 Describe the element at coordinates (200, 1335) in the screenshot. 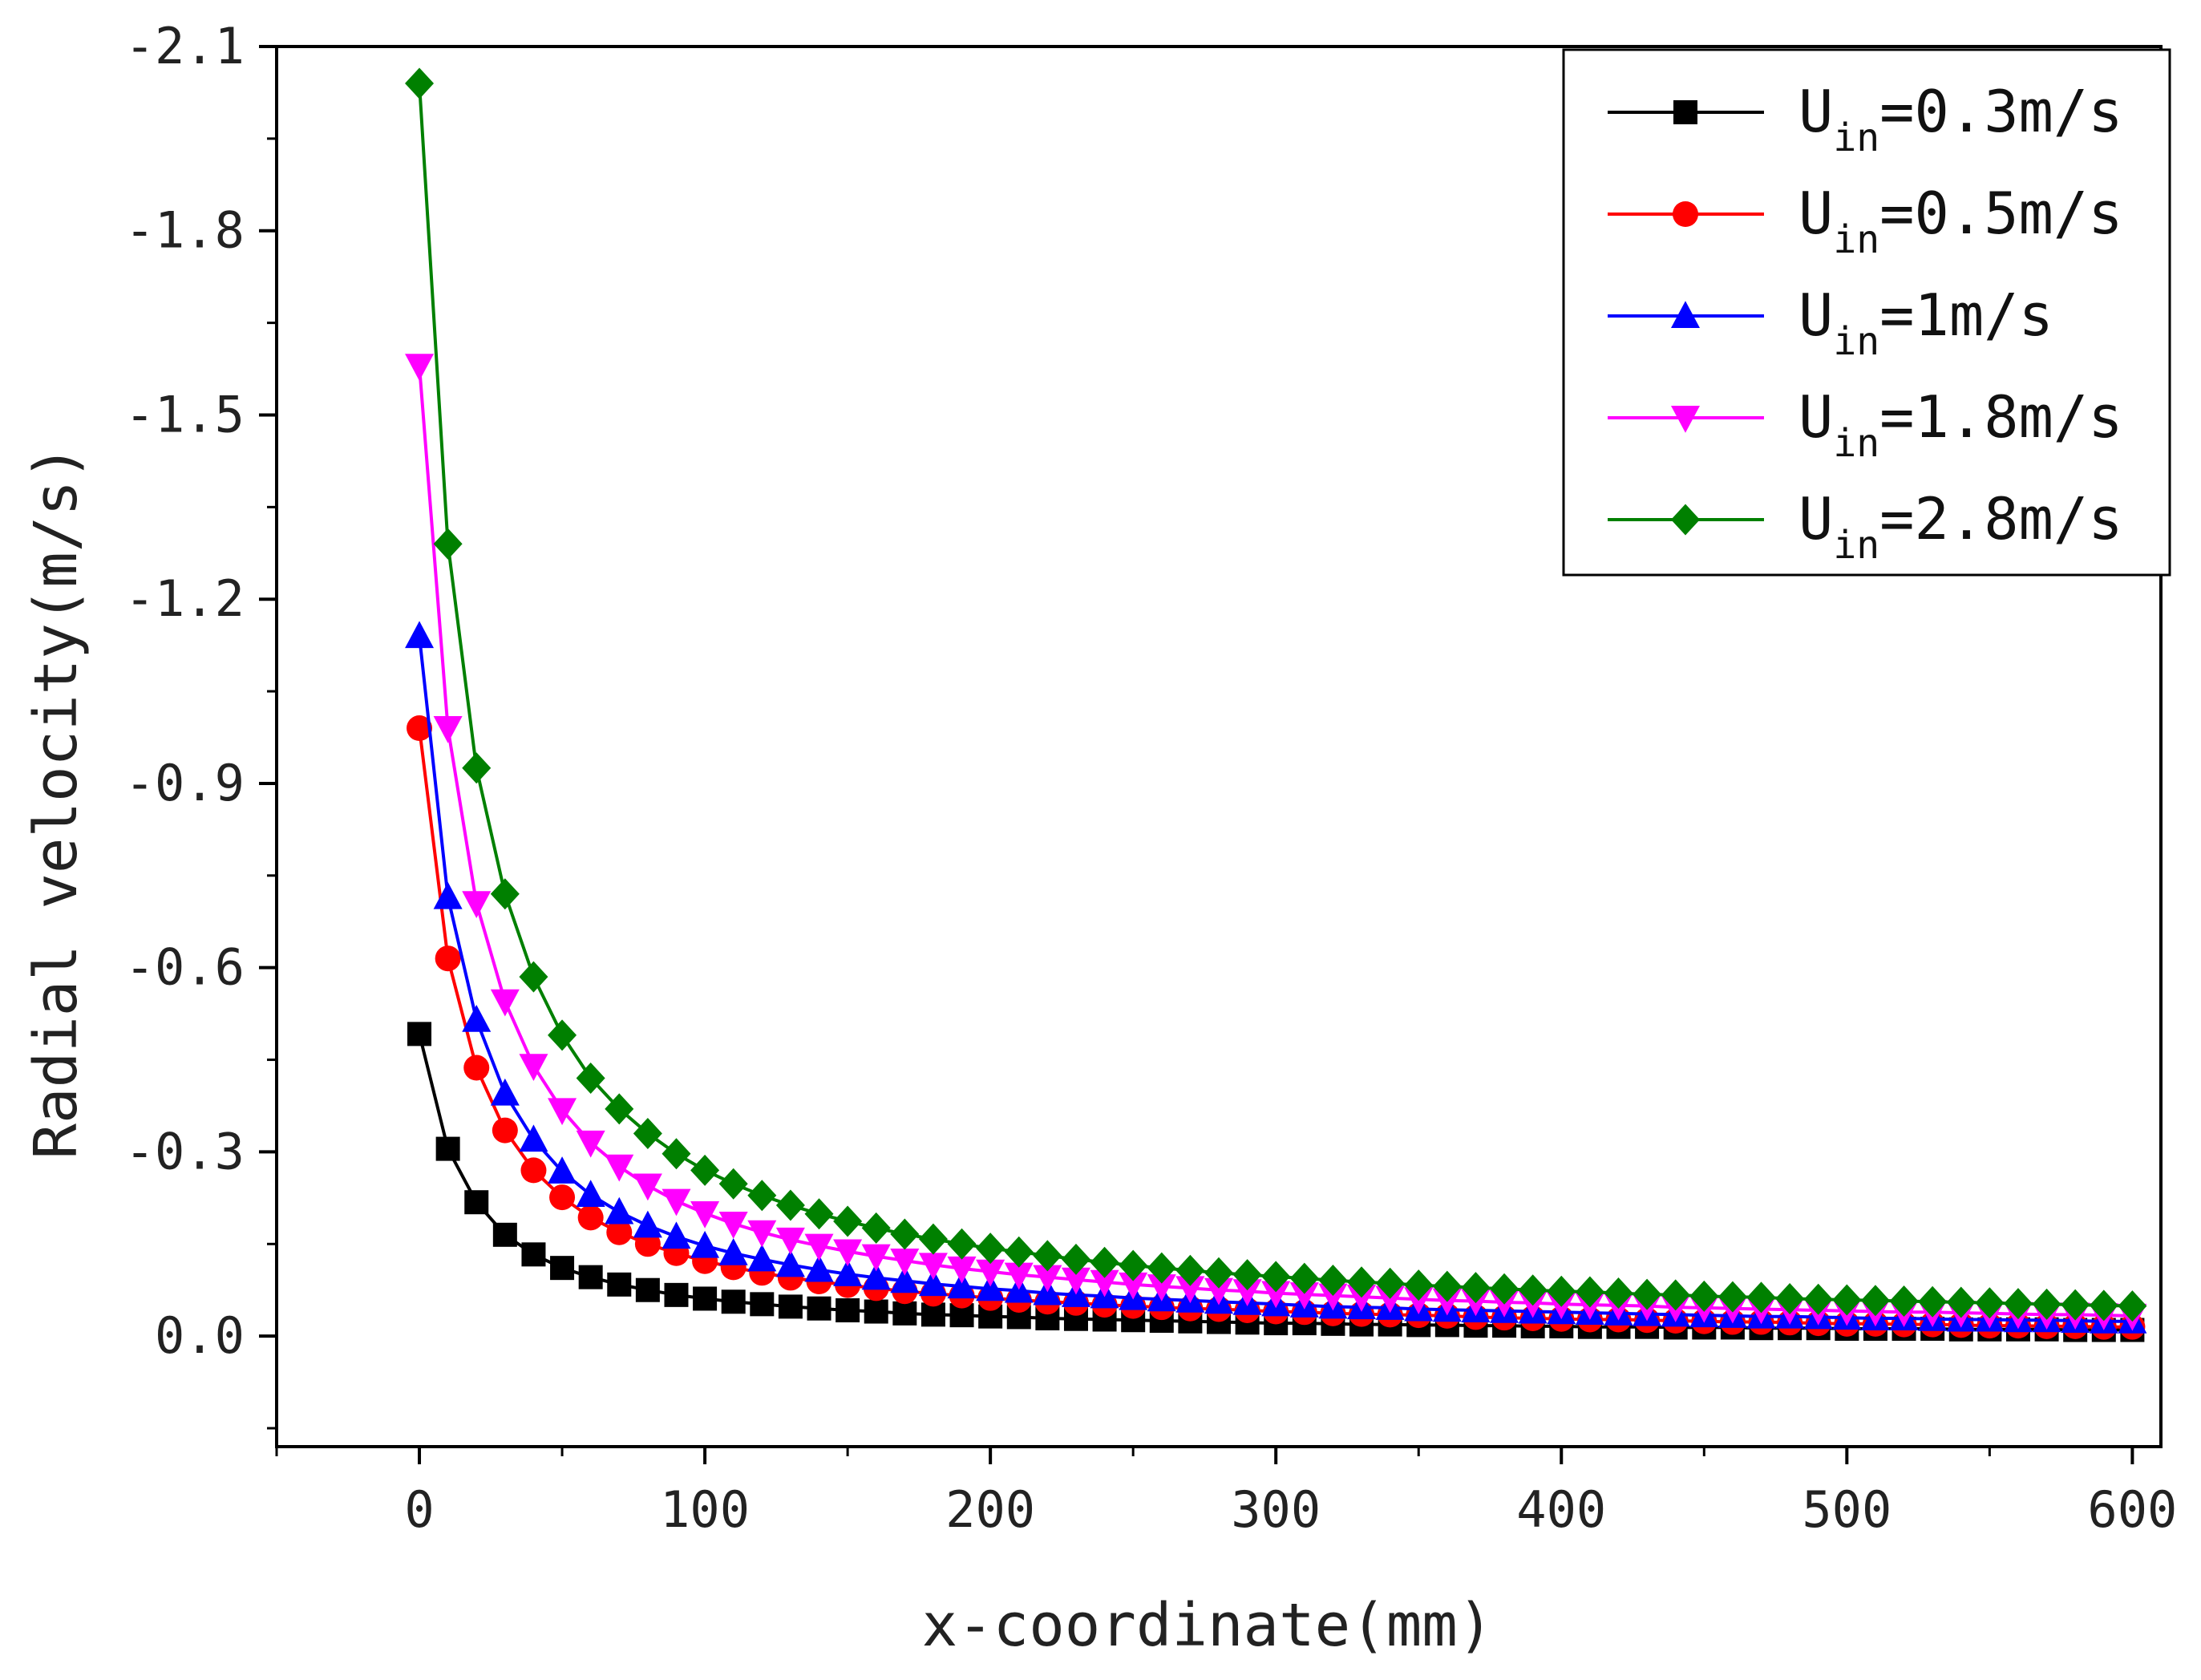

I see `y-tick-label: 0.0` at that location.